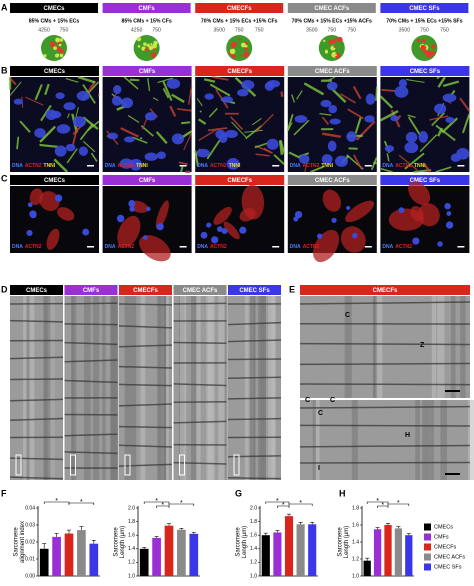  What do you see at coordinates (277, 501) in the screenshot?
I see `significance-label: *` at bounding box center [277, 501].